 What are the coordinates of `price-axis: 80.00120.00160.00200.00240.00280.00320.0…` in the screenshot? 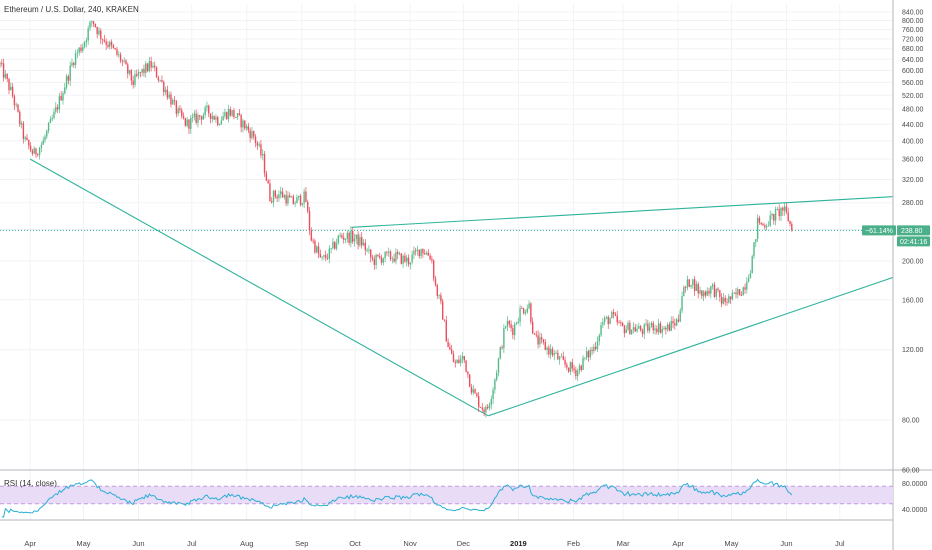 It's located at (913, 242).